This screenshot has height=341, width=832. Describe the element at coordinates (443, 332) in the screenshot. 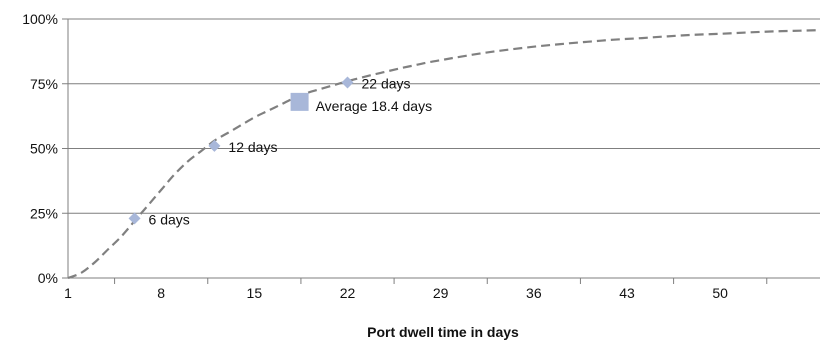

I see `x-axis-title: Port dwell time in days` at that location.